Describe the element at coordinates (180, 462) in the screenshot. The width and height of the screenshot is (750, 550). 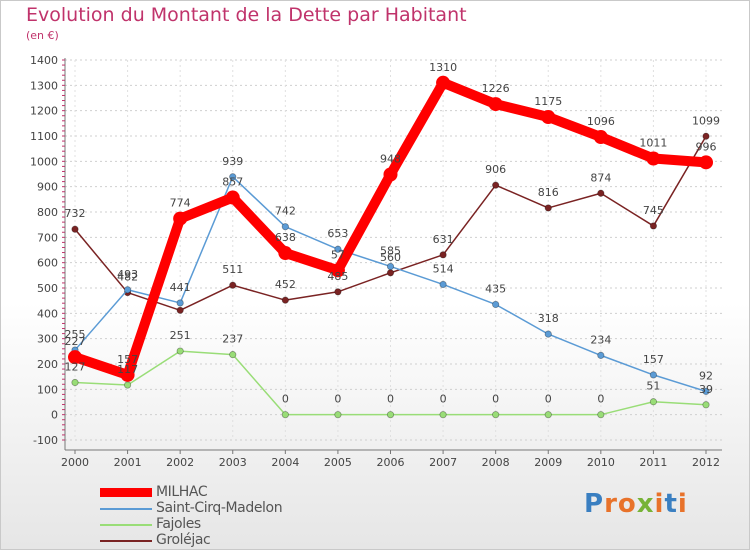
I see `x-tick-label: 2002` at that location.